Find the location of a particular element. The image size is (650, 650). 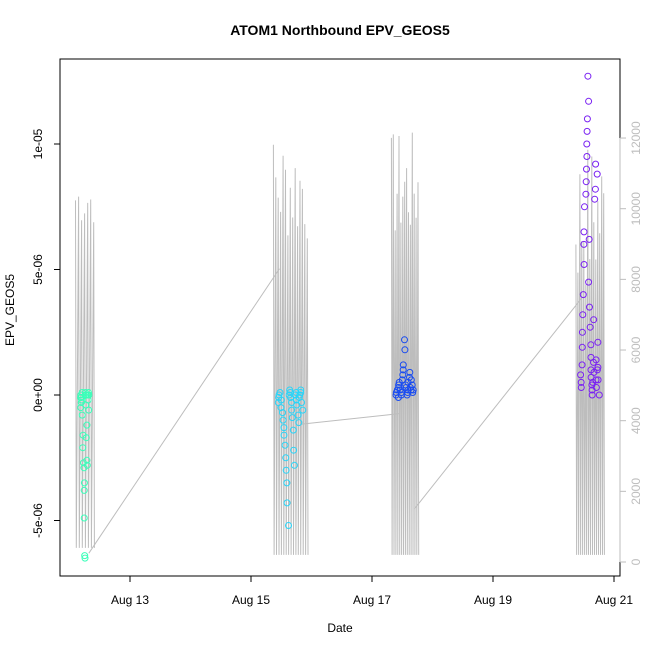

y-tick-label: -5e-06 is located at coordinates (38, 520).